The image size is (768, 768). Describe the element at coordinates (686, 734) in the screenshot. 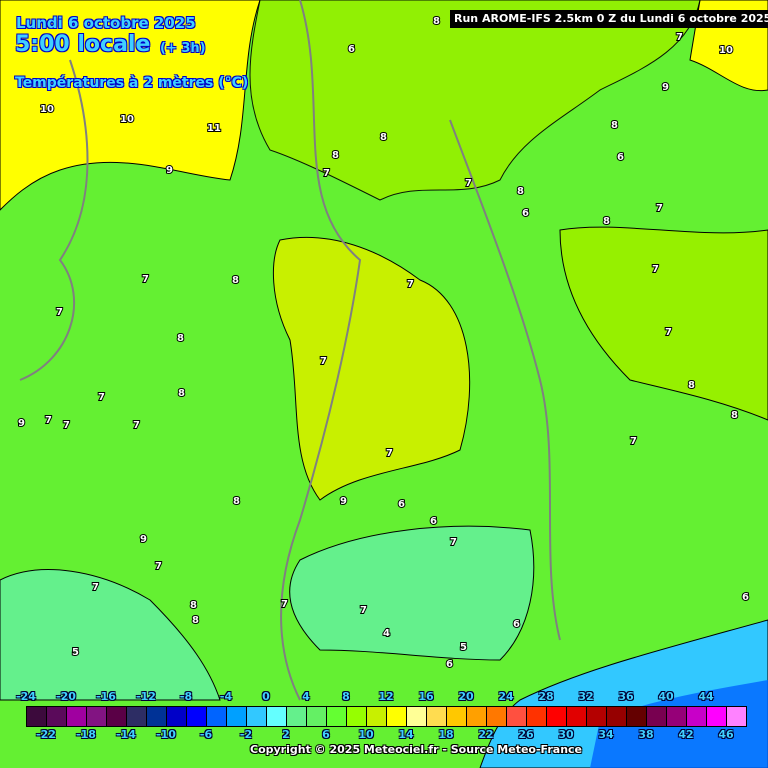

I see `legend-tick-label: 42` at that location.